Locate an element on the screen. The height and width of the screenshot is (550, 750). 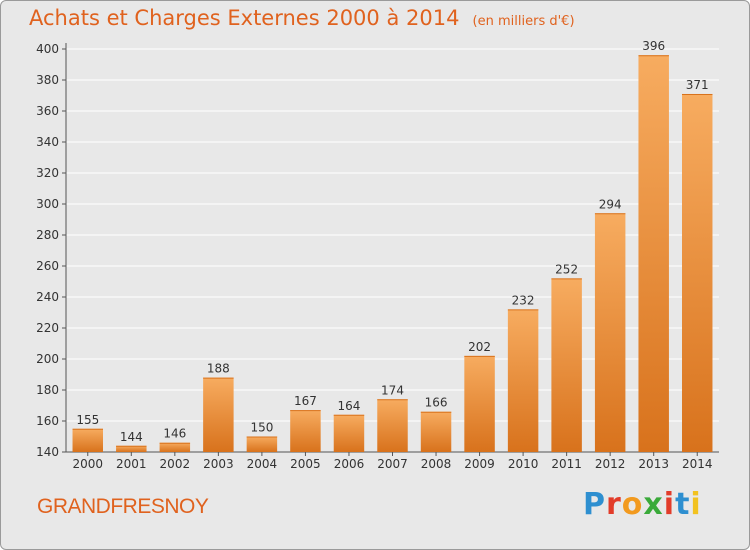
x-tick-label: 2006 is located at coordinates (349, 464).